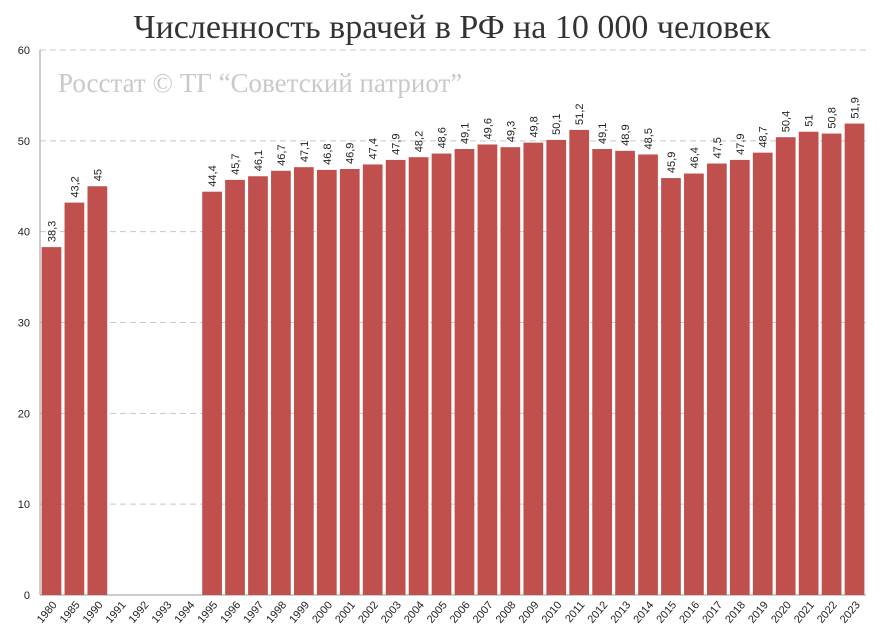 This screenshot has height=643, width=884. Describe the element at coordinates (856, 107) in the screenshot. I see `value-label: 51,9` at that location.